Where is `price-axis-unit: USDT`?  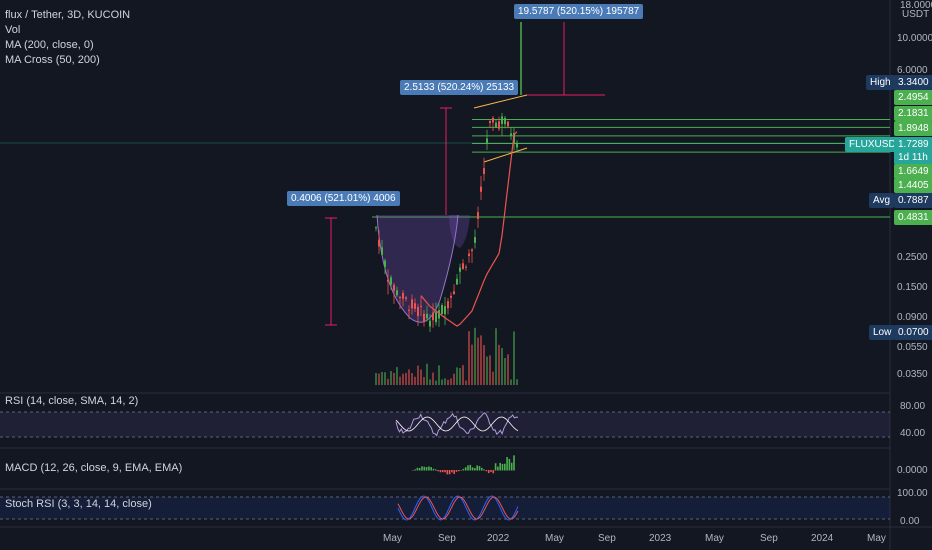
price-axis-unit: USDT is located at coordinates (915, 14).